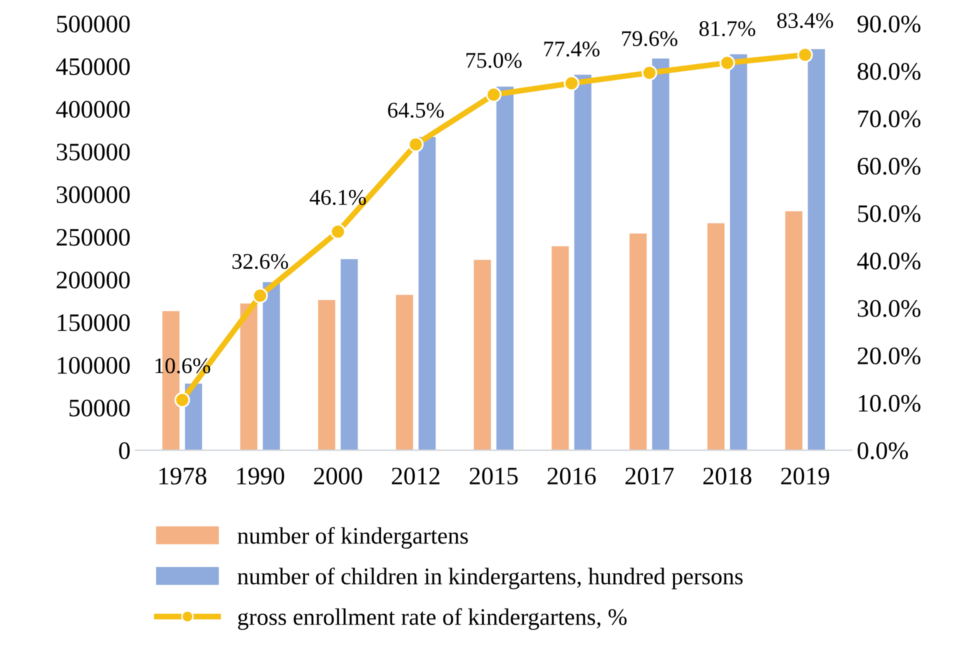 The width and height of the screenshot is (968, 672). What do you see at coordinates (650, 476) in the screenshot?
I see `x-tick-label: 2017` at bounding box center [650, 476].